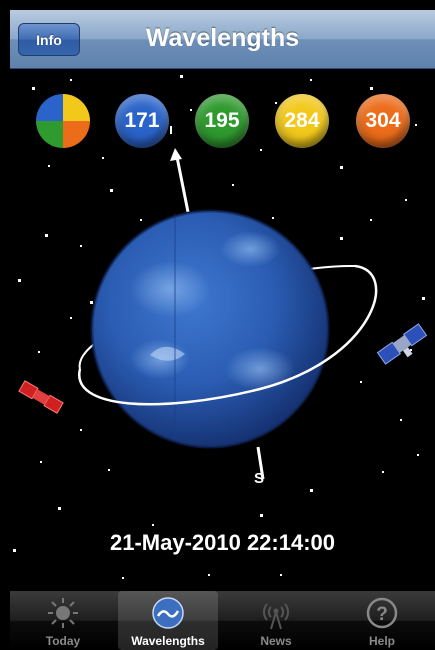 This screenshot has height=650, width=435. I want to click on tab-help: ? Help, so click(382, 620).